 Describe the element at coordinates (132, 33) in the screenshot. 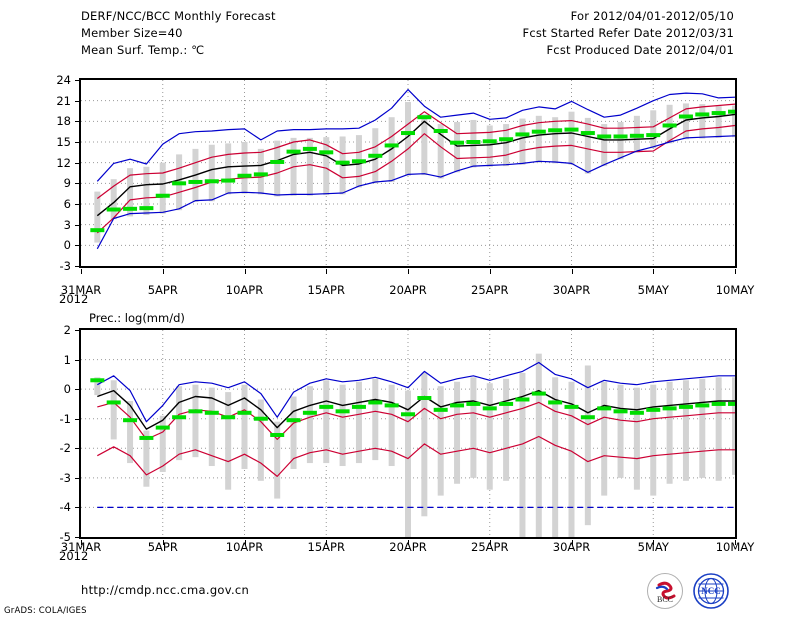

I see `member-size-label: Member Size=40` at that location.